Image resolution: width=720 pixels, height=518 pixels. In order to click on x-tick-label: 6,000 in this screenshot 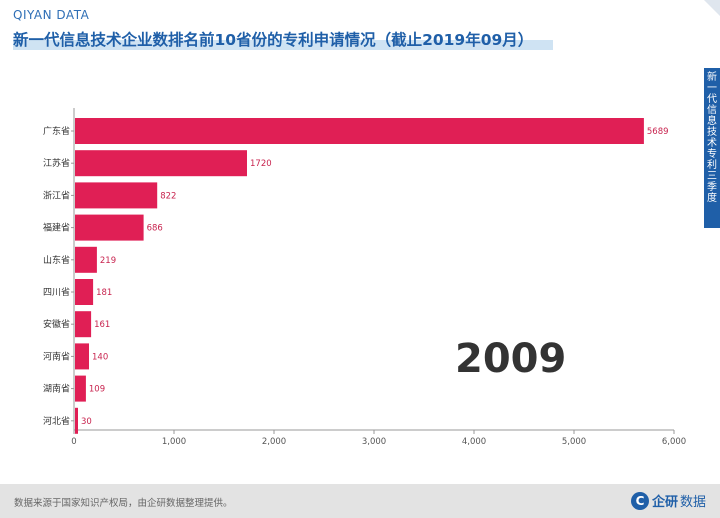, I will do `click(674, 442)`.